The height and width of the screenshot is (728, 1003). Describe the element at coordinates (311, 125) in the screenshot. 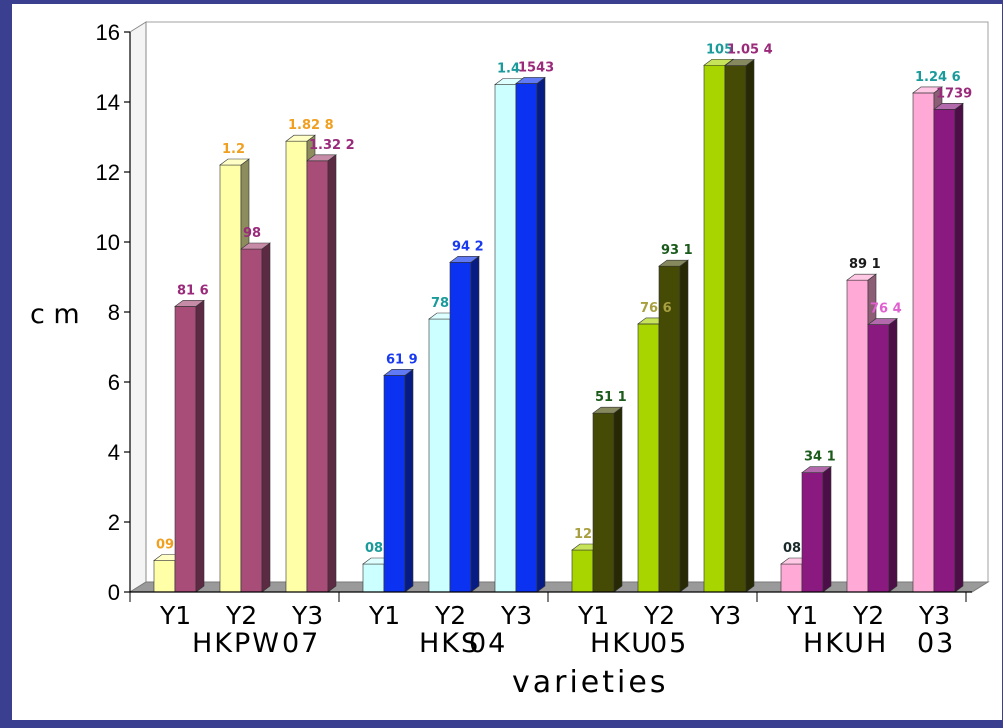

I see `data-label: 1.82 8` at that location.